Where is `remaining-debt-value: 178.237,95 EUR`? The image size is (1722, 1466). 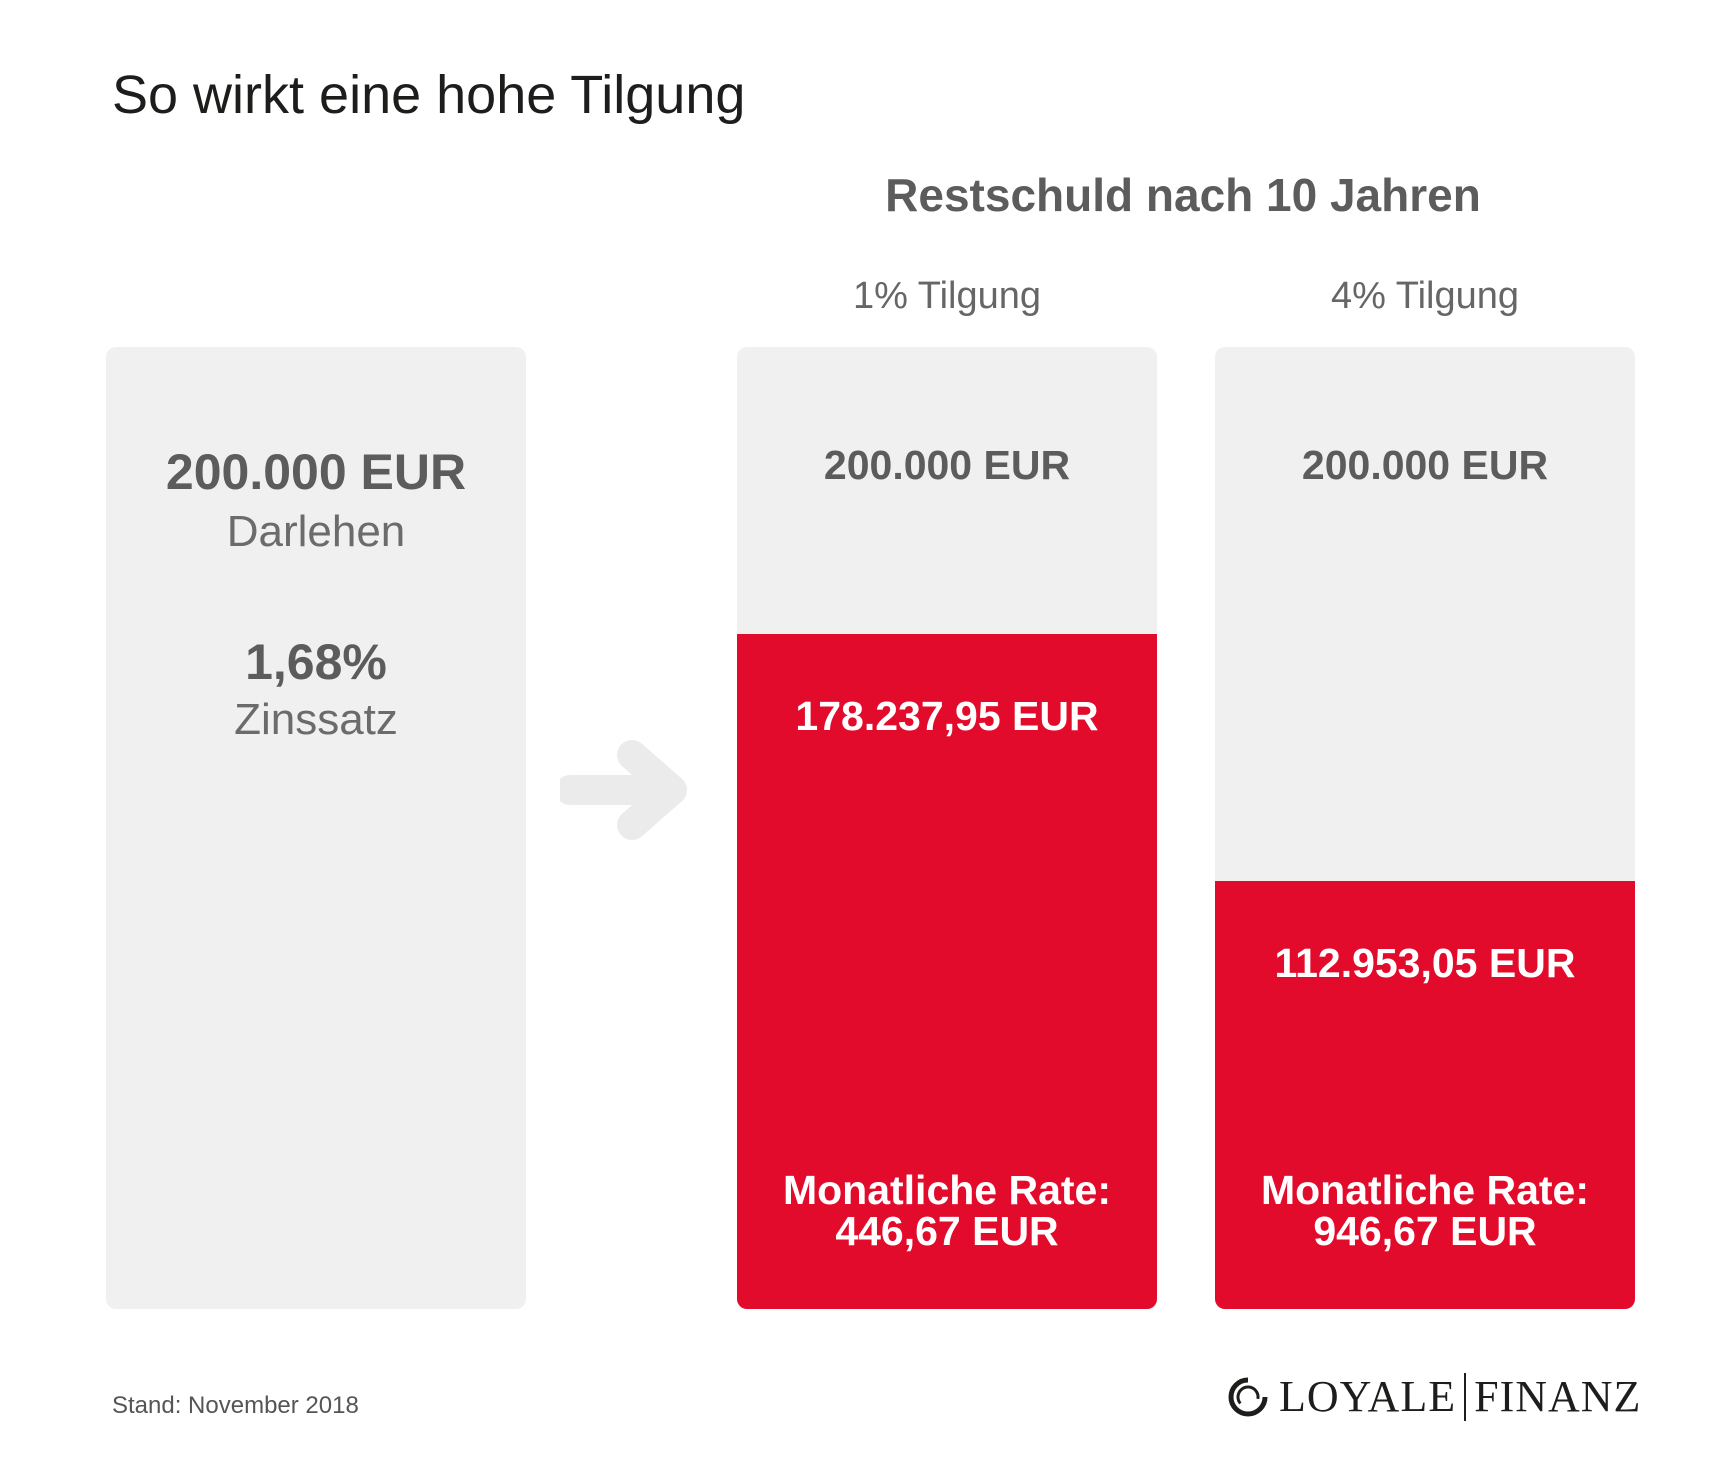
remaining-debt-value: 178.237,95 EUR is located at coordinates (947, 716).